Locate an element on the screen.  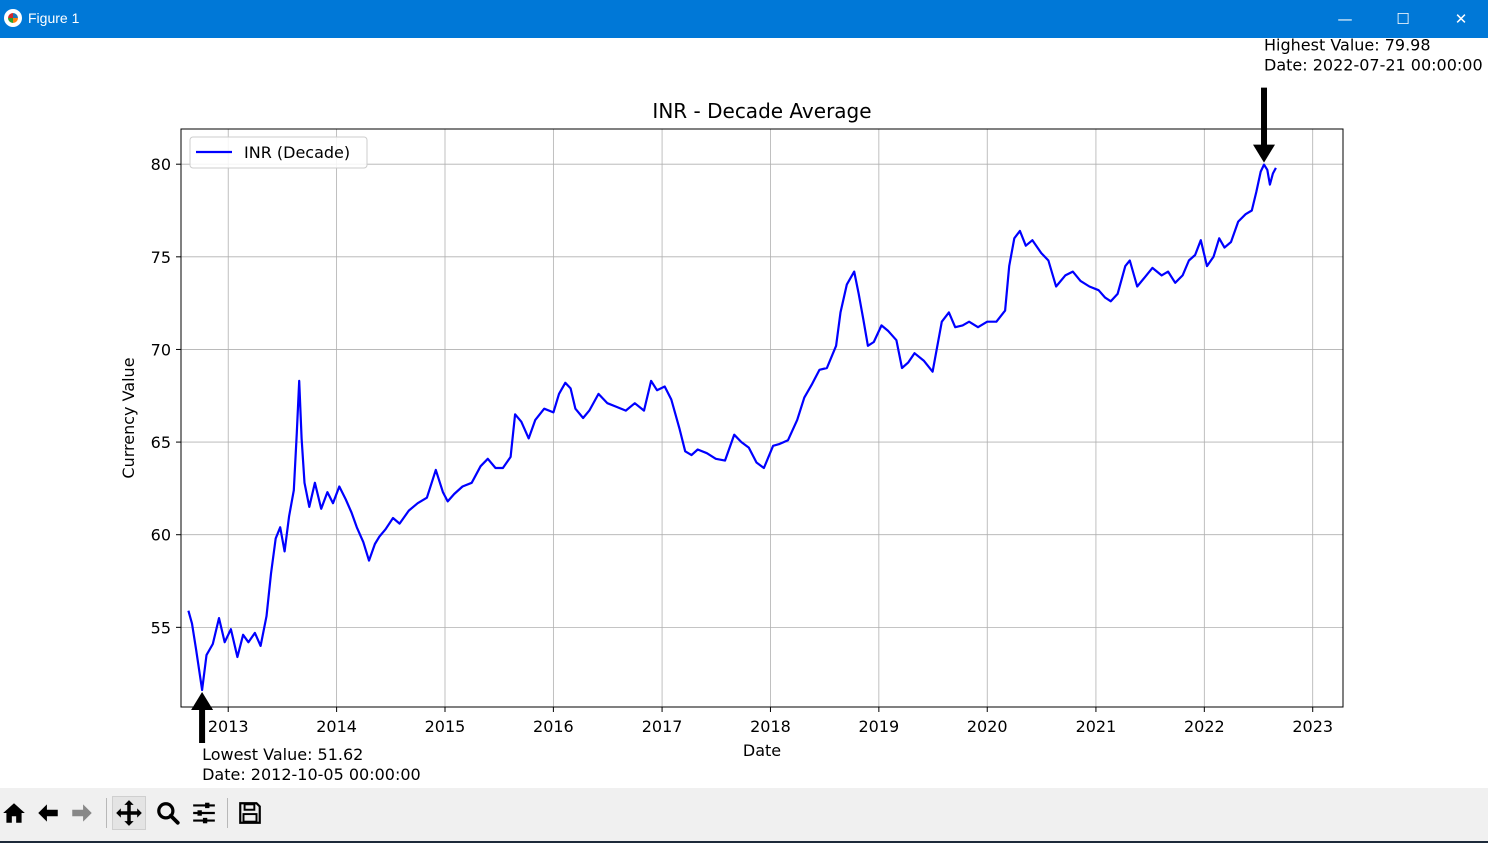
zoom-button is located at coordinates (168, 813).